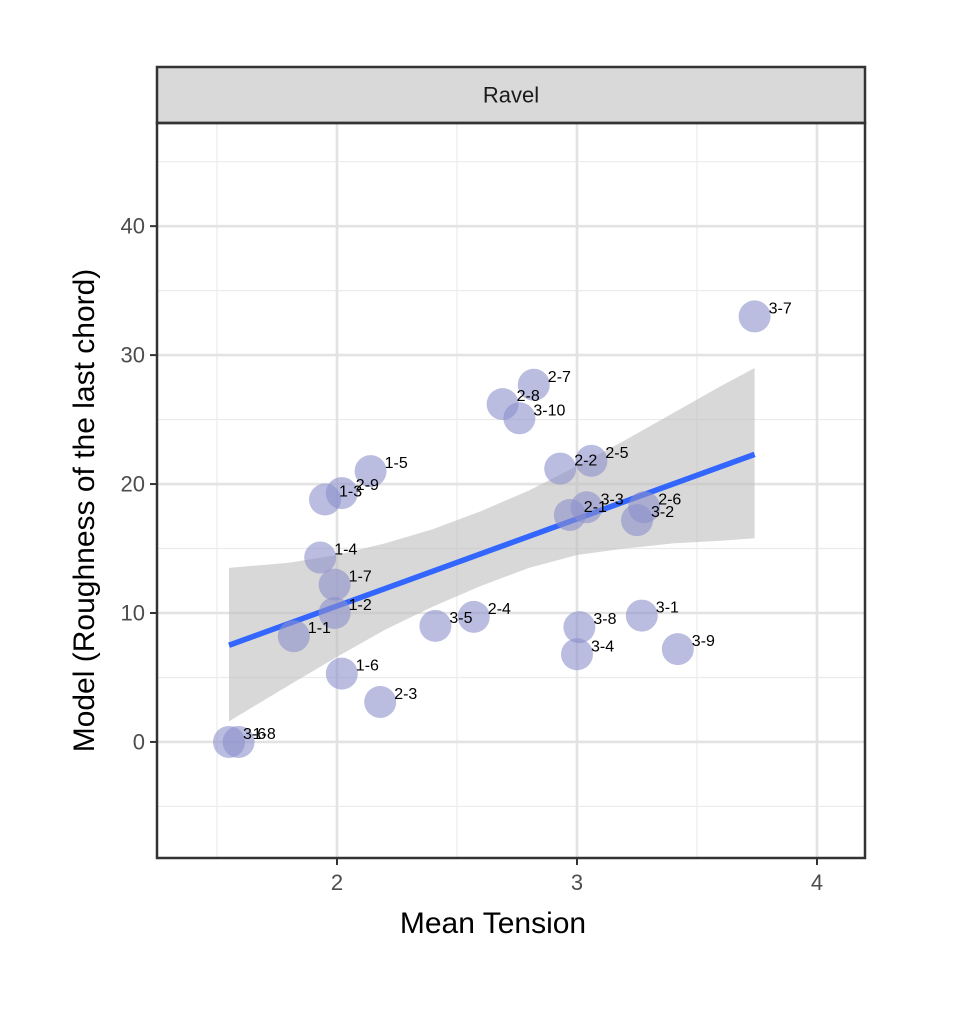 Image resolution: width=962 pixels, height=1014 pixels. What do you see at coordinates (780, 308) in the screenshot?
I see `point-label: 3-7` at bounding box center [780, 308].